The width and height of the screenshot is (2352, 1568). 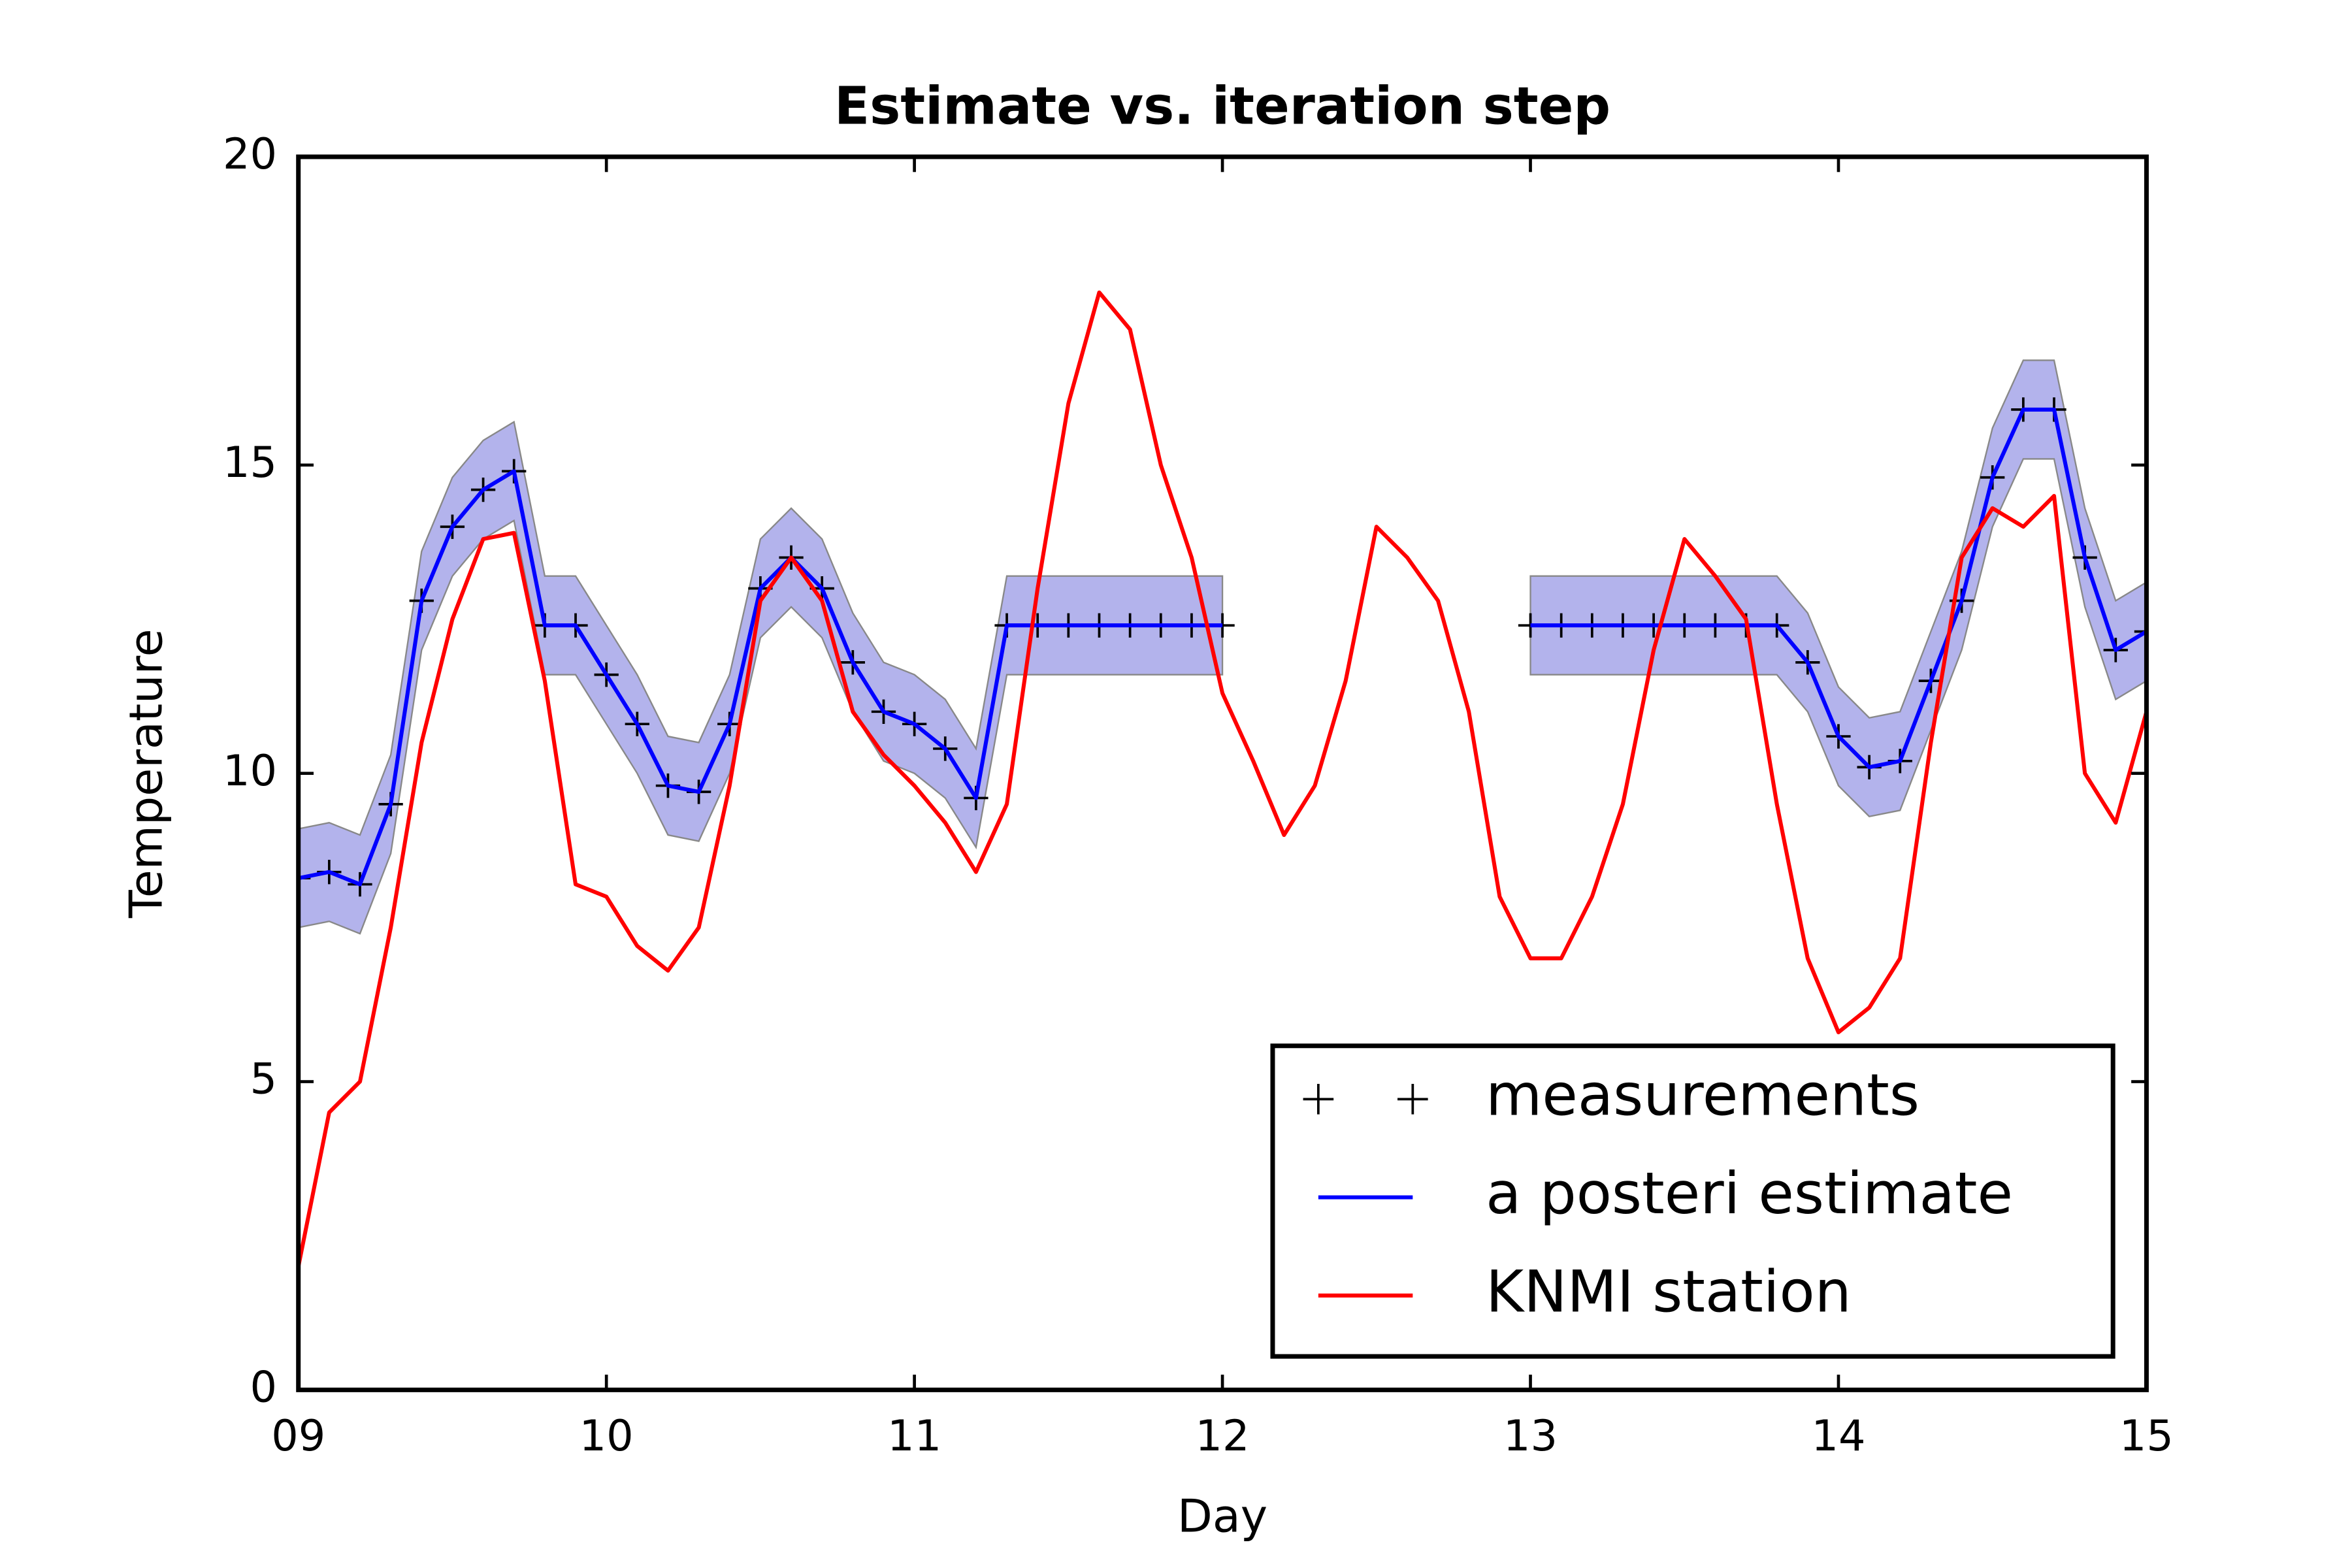 I want to click on y-tick-label: 0, so click(x=264, y=1387).